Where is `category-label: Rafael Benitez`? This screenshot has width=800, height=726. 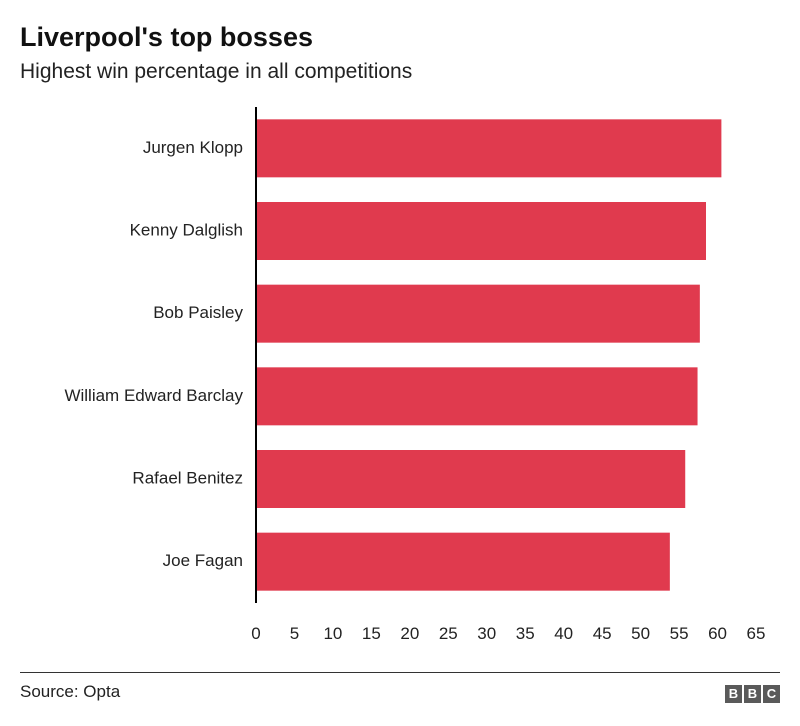
category-label: Rafael Benitez is located at coordinates (187, 477).